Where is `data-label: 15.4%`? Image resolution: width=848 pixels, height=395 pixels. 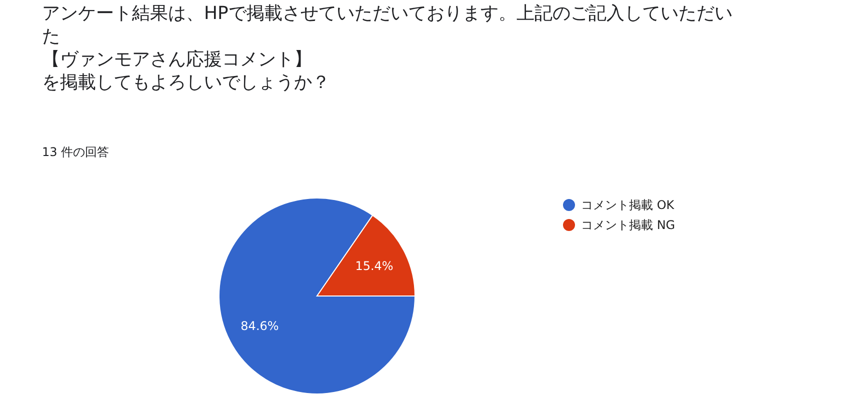 data-label: 15.4% is located at coordinates (374, 265).